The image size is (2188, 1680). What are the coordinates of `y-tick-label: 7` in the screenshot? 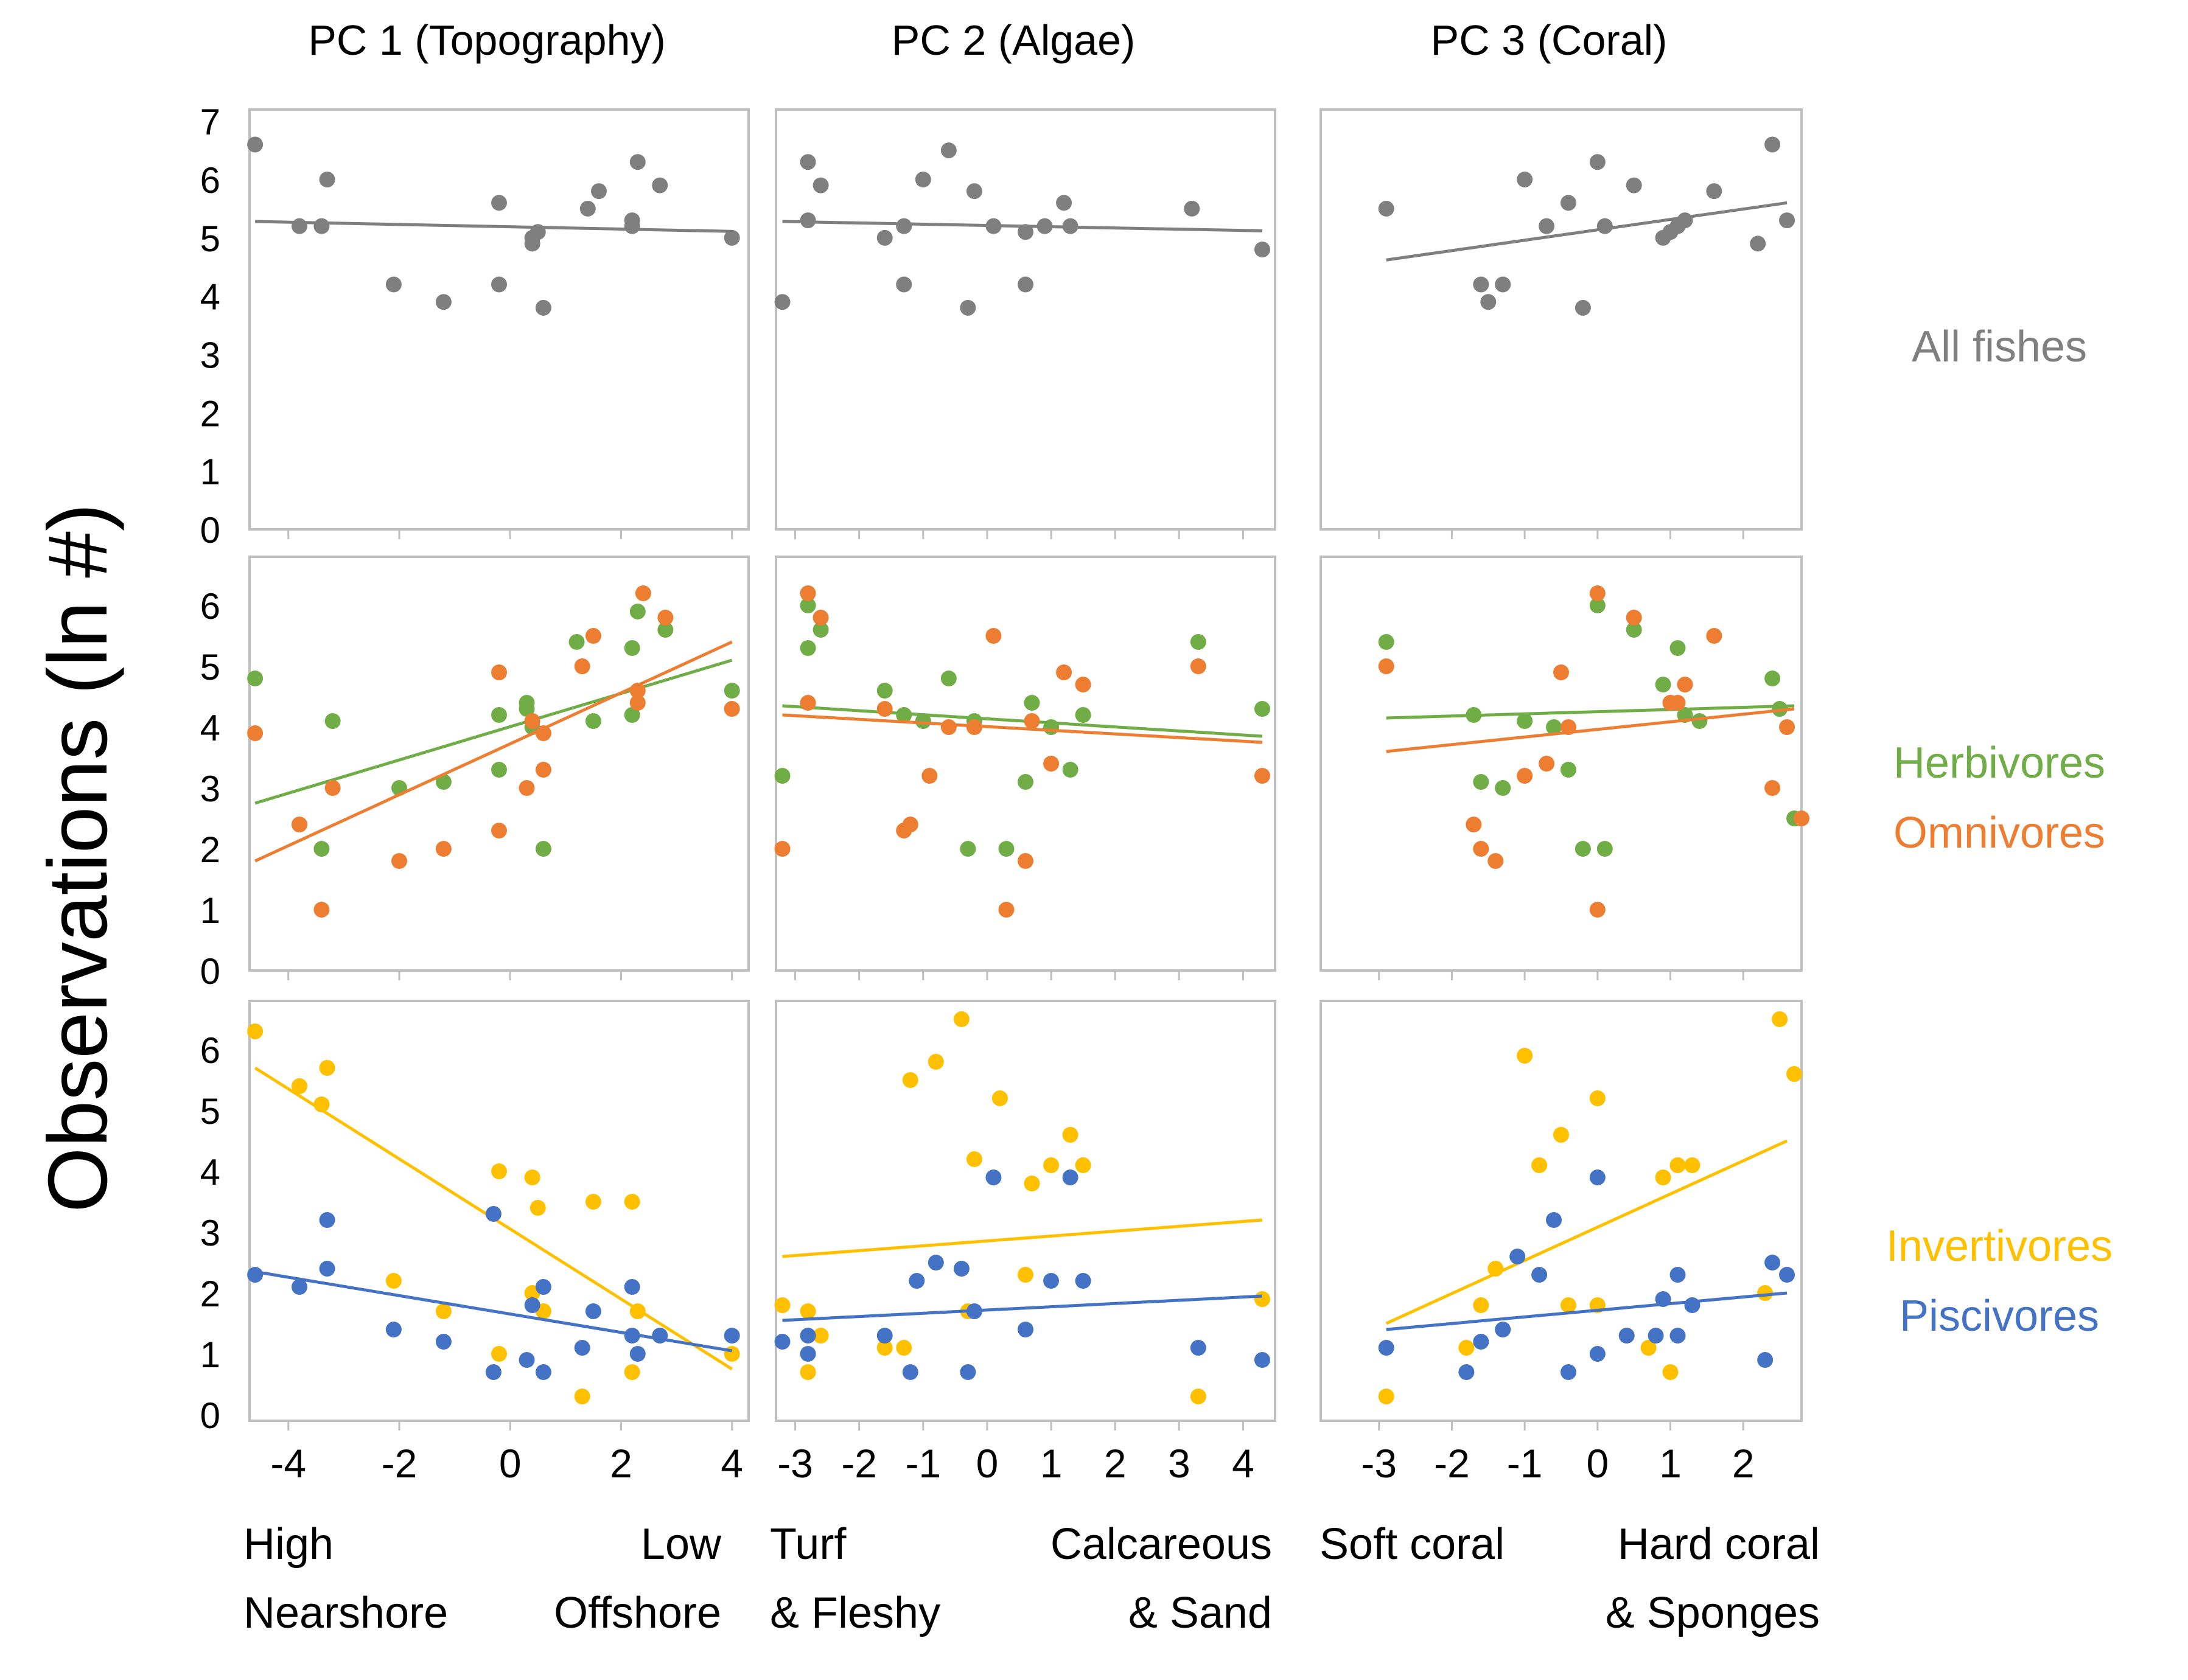 It's located at (210, 122).